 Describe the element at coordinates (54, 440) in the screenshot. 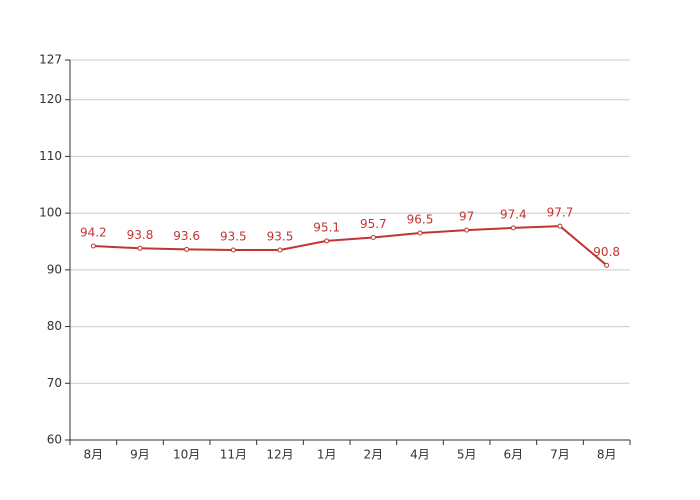

I see `y-tick-label: 60` at that location.